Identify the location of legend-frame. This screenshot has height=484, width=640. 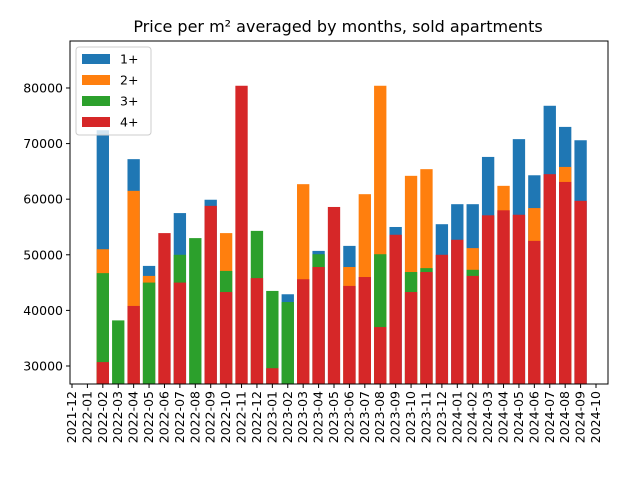
(113, 91).